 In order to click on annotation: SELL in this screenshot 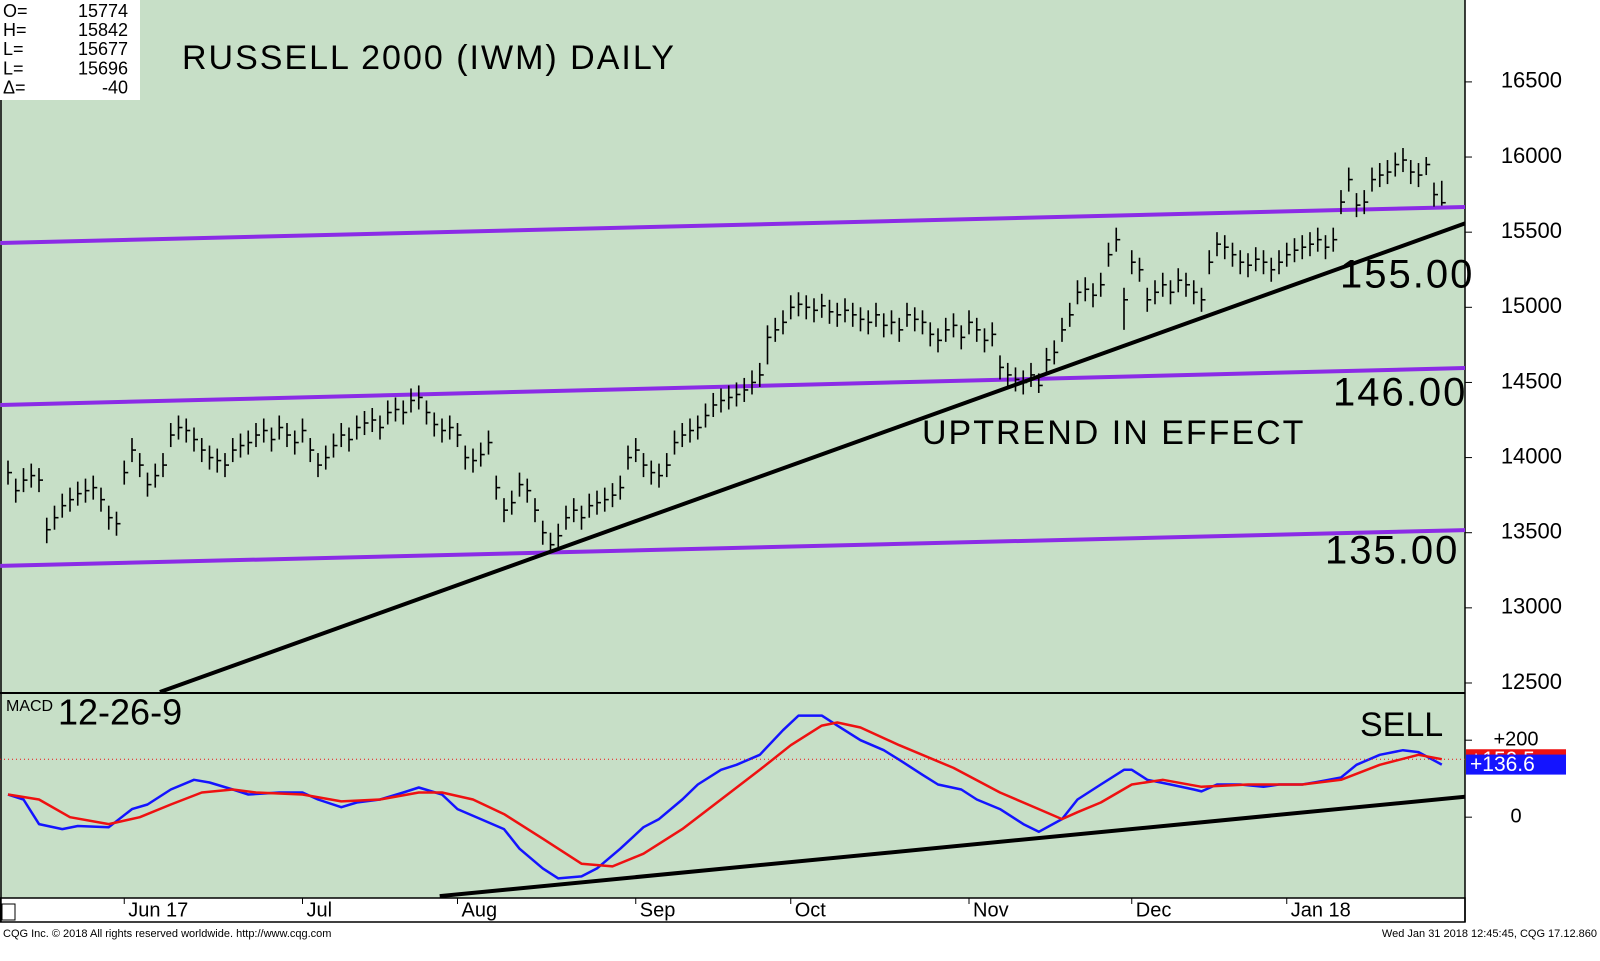, I will do `click(1401, 725)`.